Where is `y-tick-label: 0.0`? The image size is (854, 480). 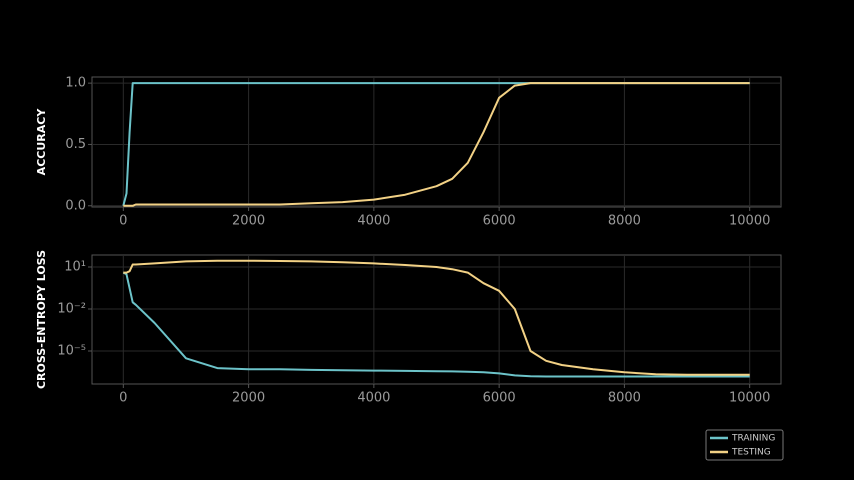
y-tick-label: 0.0 is located at coordinates (75, 205).